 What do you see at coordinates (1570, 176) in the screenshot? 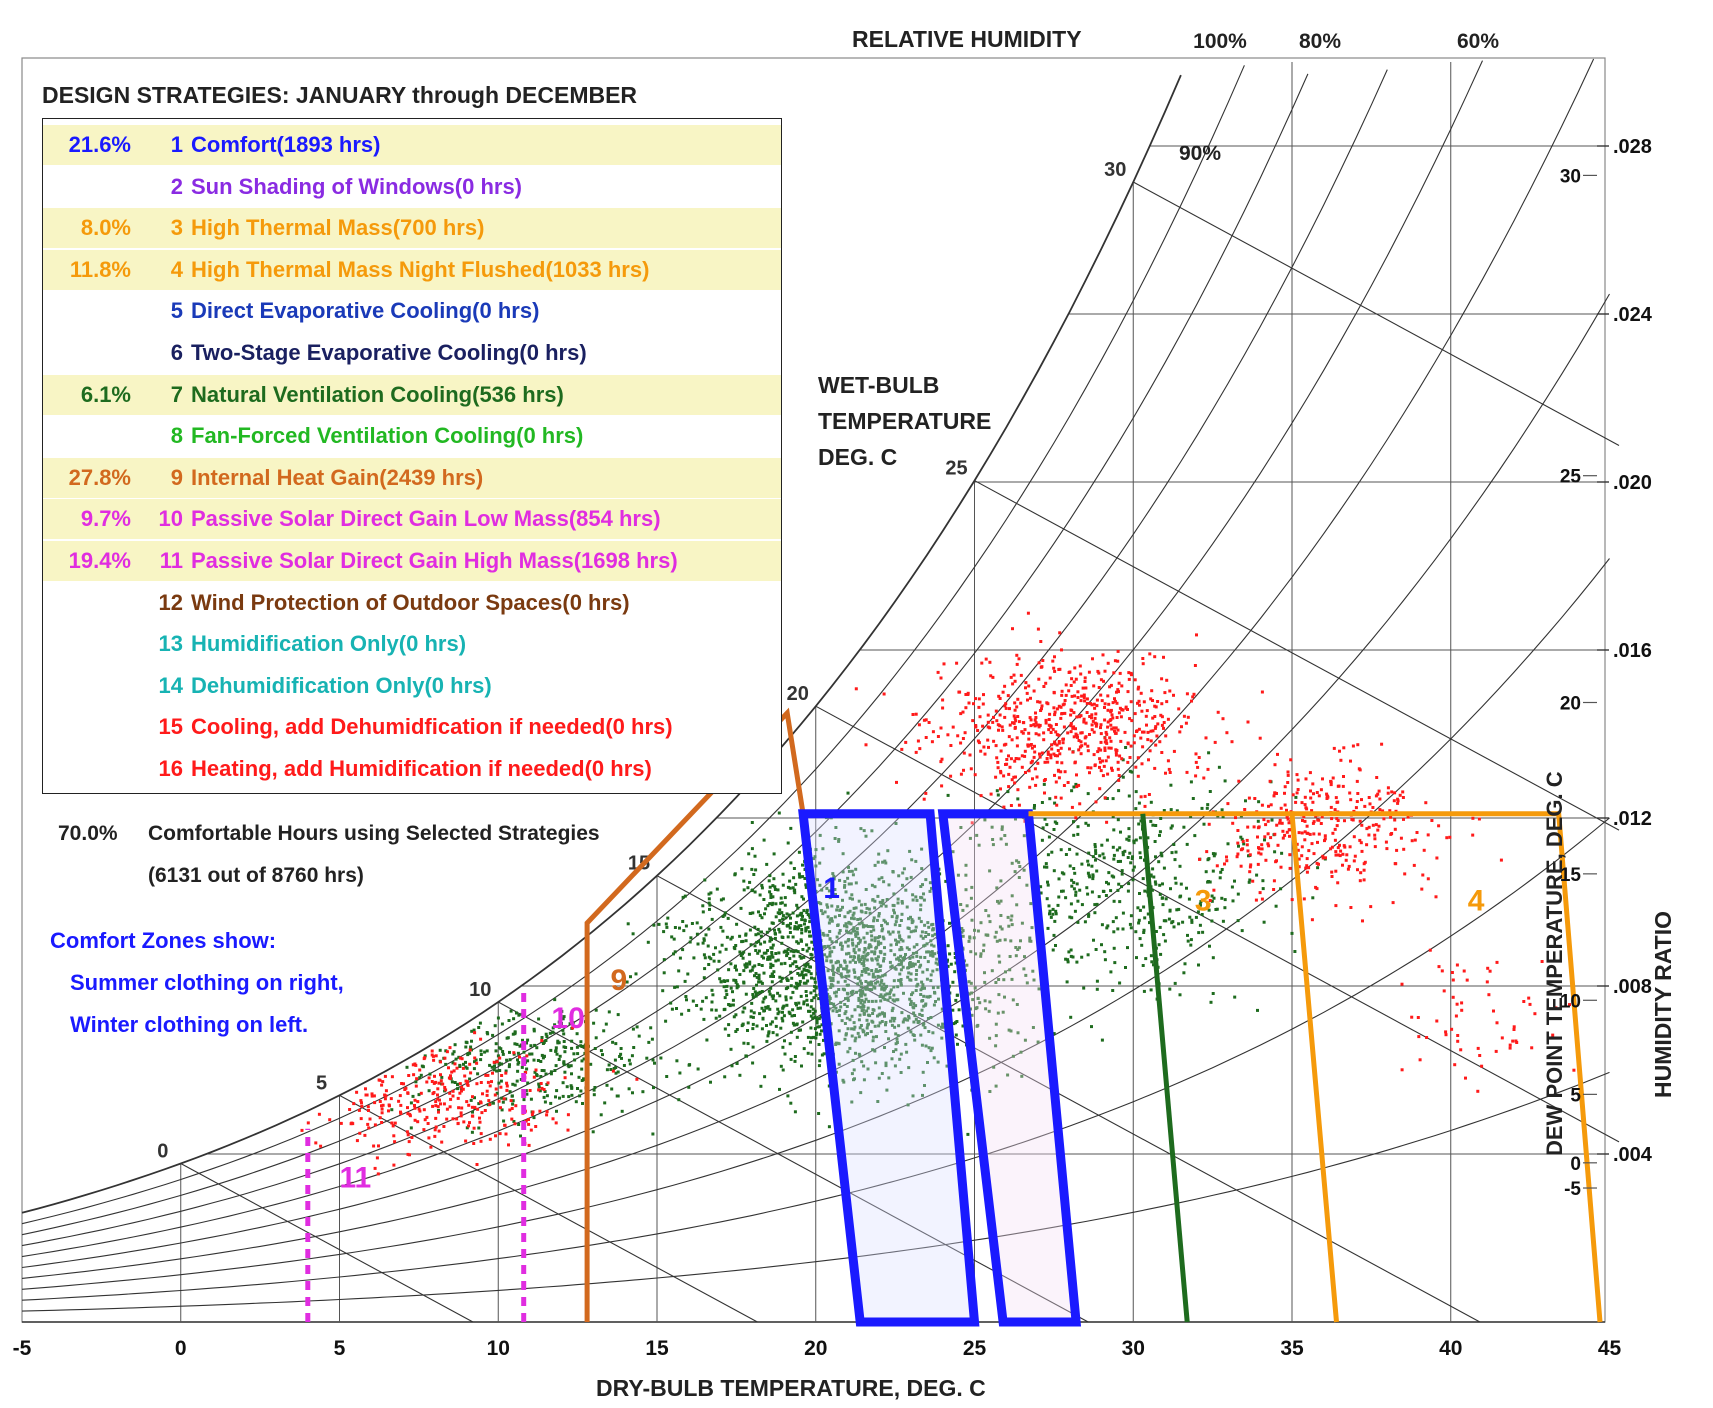
I see `dew-point-tick-label: 30` at bounding box center [1570, 176].